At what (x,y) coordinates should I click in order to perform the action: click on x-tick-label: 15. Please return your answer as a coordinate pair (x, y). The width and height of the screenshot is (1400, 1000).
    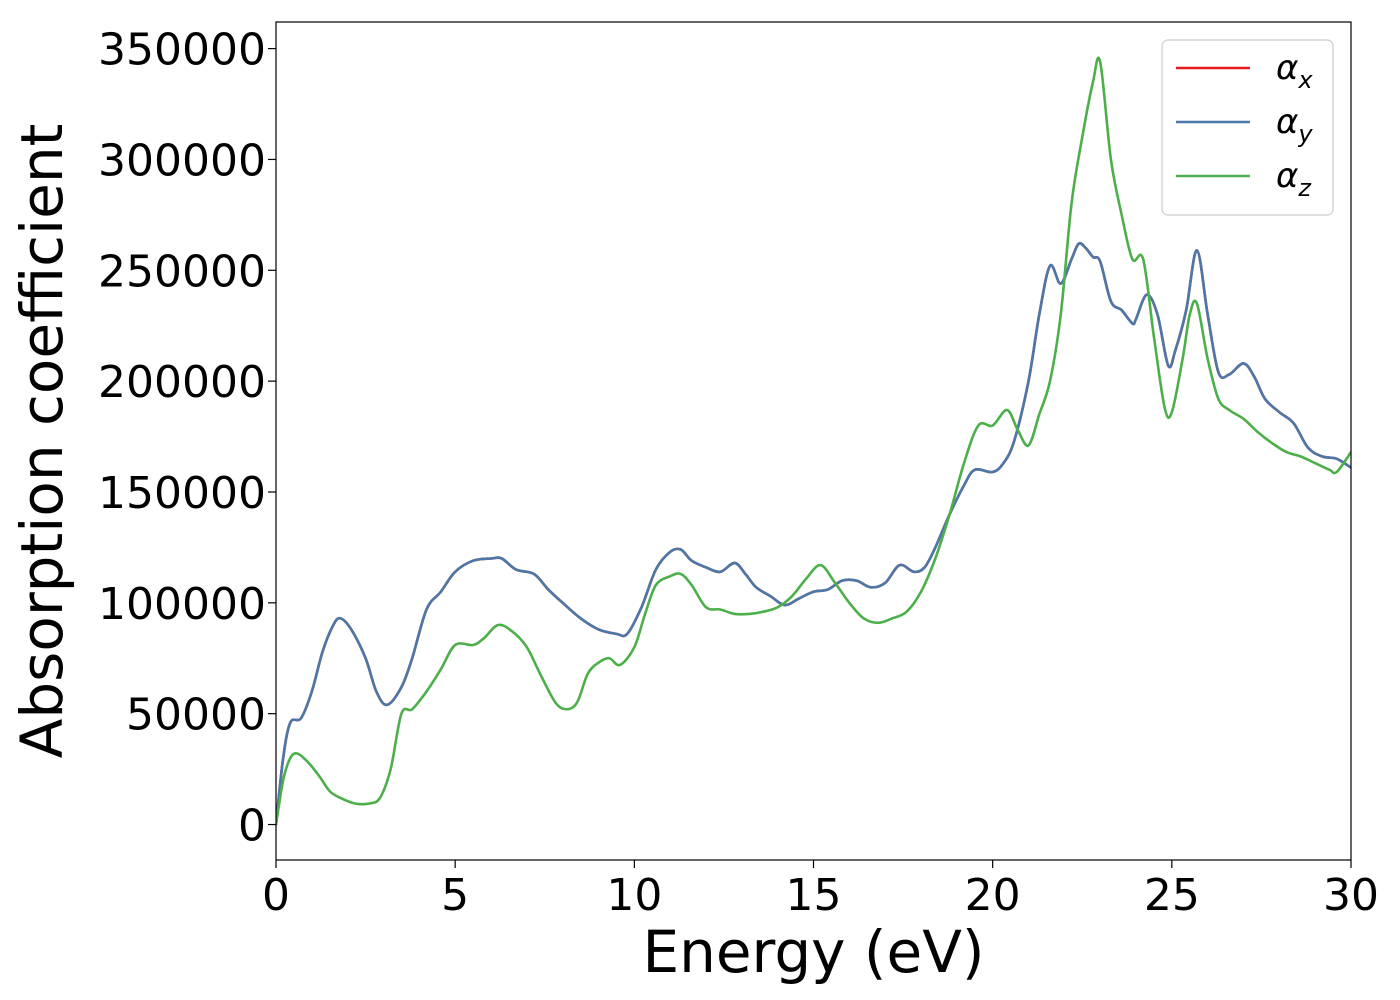
    Looking at the image, I should click on (814, 895).